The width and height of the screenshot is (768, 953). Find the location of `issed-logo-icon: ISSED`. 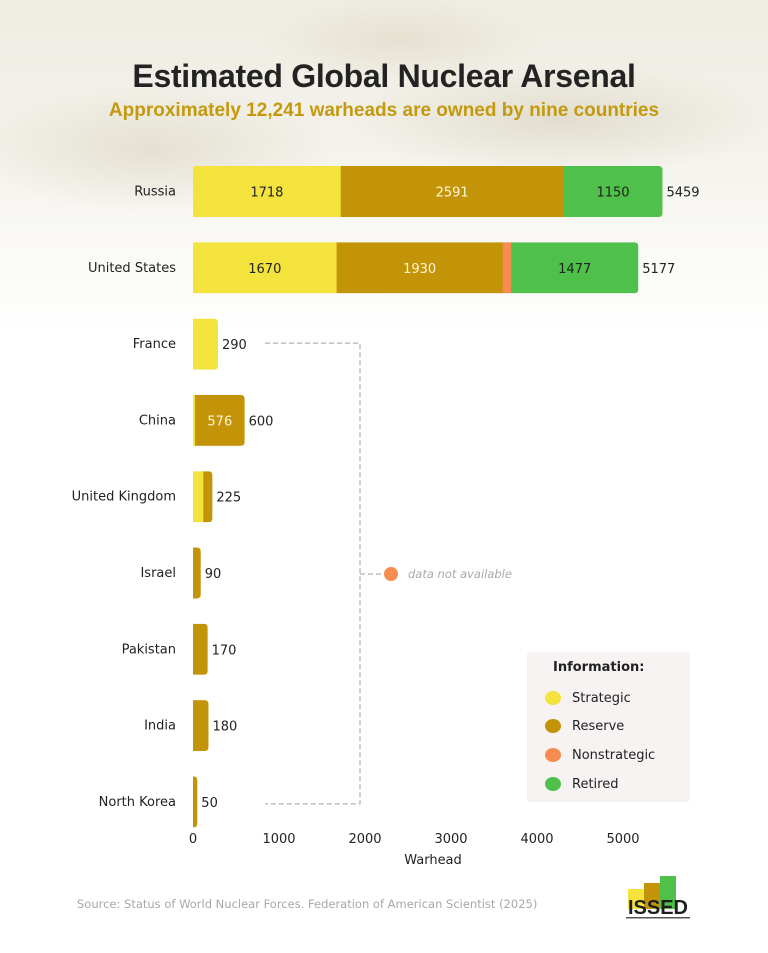

issed-logo-icon: ISSED is located at coordinates (658, 897).